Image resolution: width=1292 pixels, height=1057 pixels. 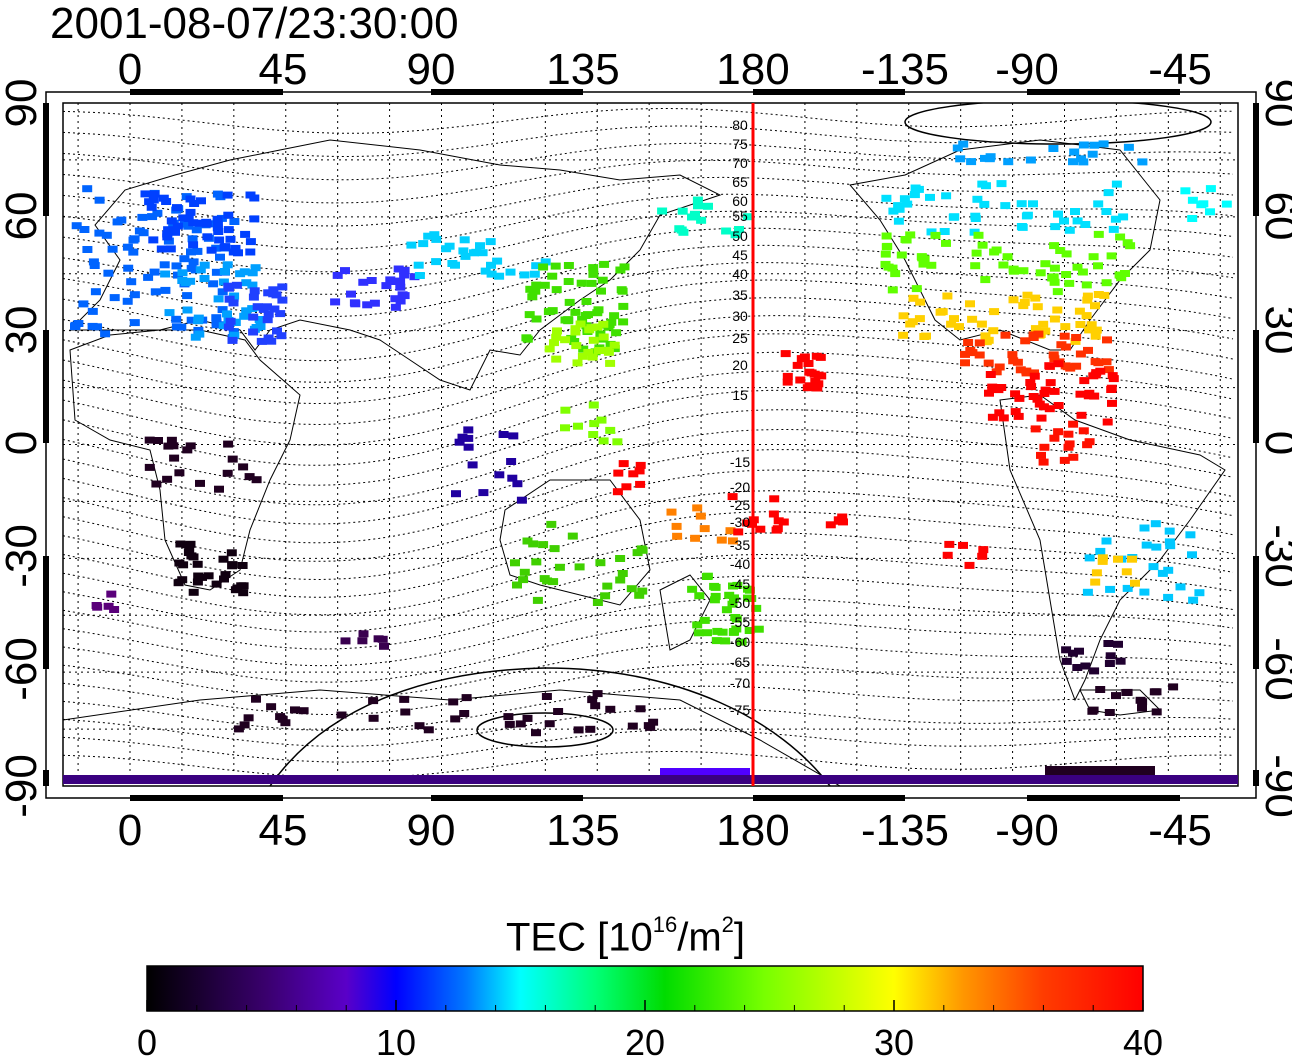 What do you see at coordinates (23, 443) in the screenshot?
I see `left-tick-label: 0` at bounding box center [23, 443].